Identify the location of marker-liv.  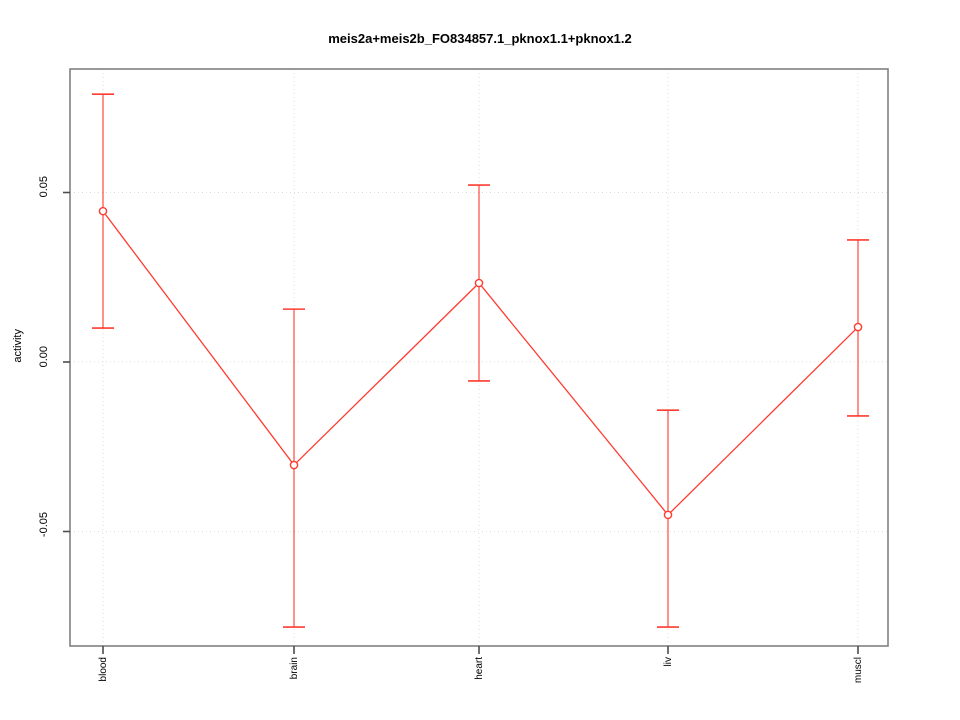
(668, 515).